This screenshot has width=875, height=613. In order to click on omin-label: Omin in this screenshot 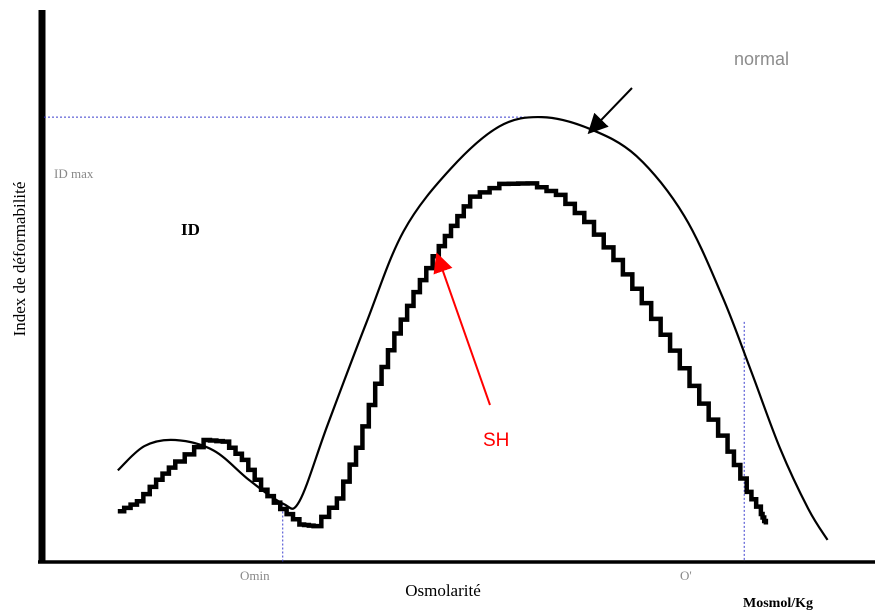, I will do `click(255, 575)`.